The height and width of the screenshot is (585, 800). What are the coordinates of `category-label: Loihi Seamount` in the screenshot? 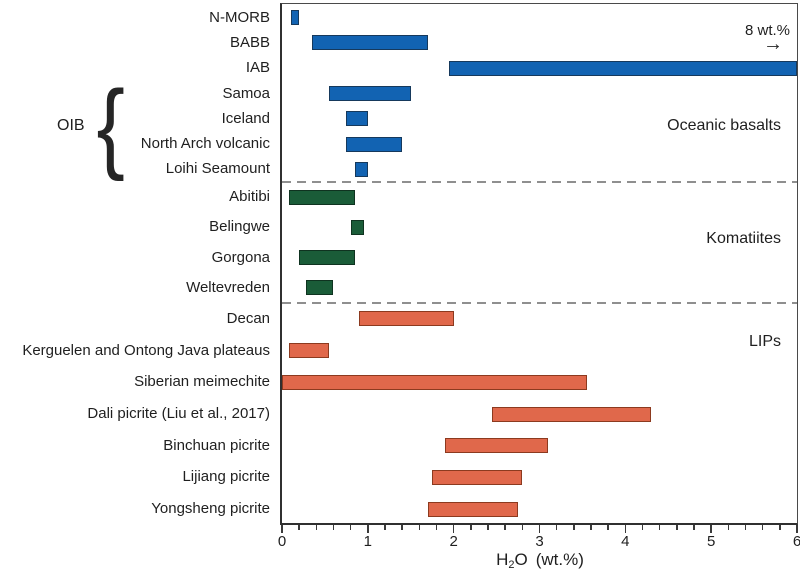 It's located at (217, 169).